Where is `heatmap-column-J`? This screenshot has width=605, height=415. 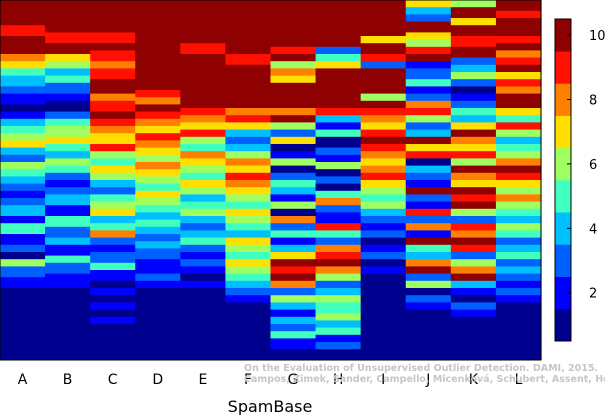
heatmap-column-J is located at coordinates (428, 180).